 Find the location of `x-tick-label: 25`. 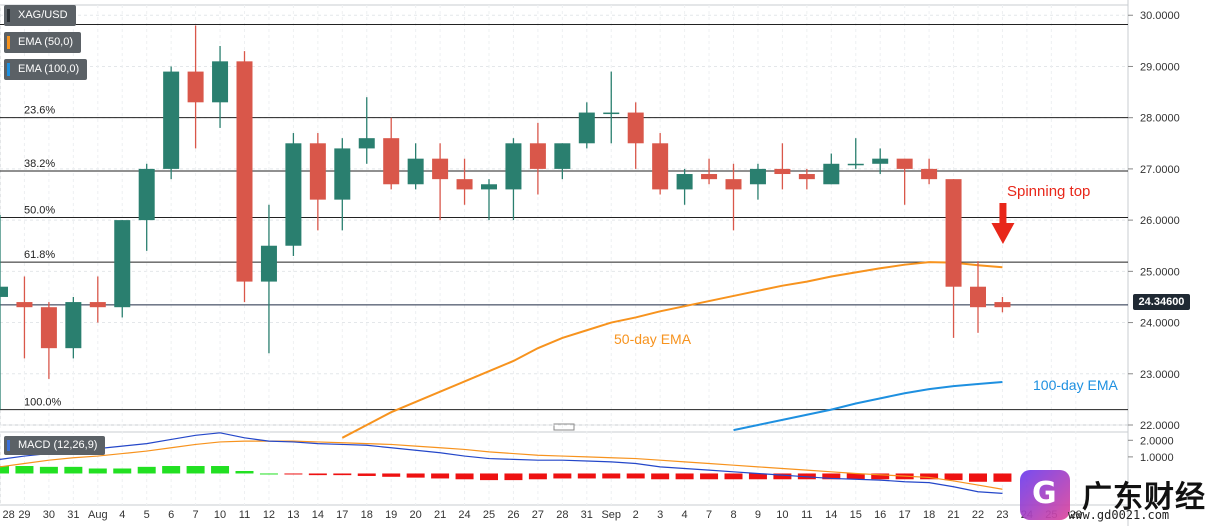

x-tick-label: 25 is located at coordinates (489, 515).